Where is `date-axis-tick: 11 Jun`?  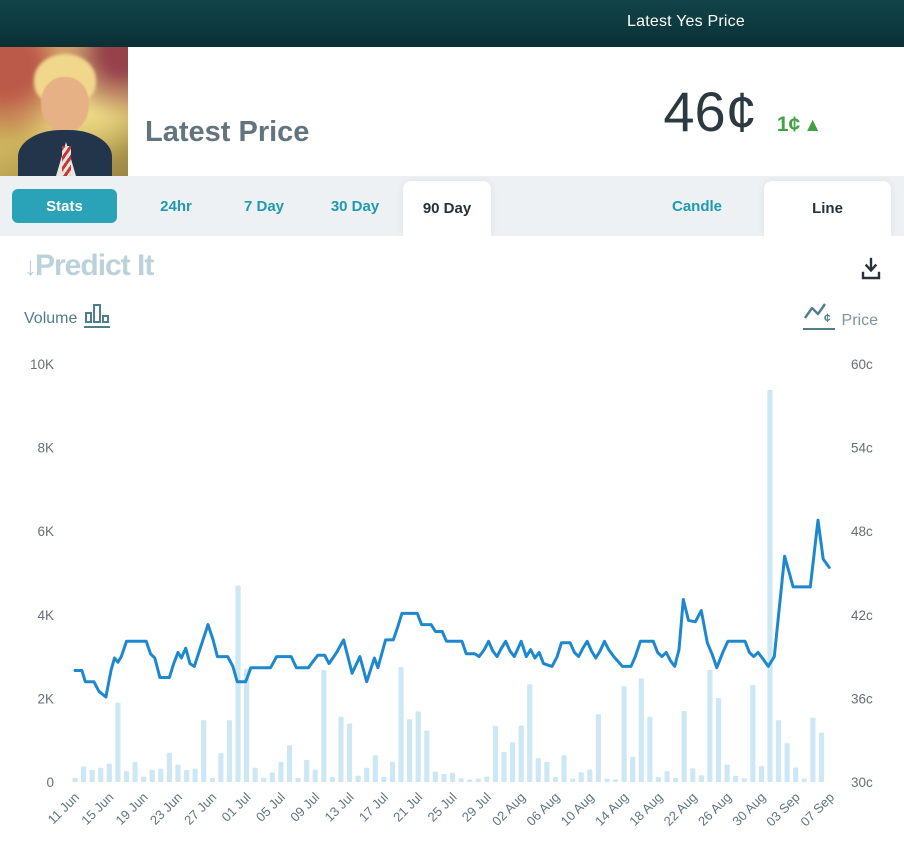 date-axis-tick: 11 Jun is located at coordinates (64, 809).